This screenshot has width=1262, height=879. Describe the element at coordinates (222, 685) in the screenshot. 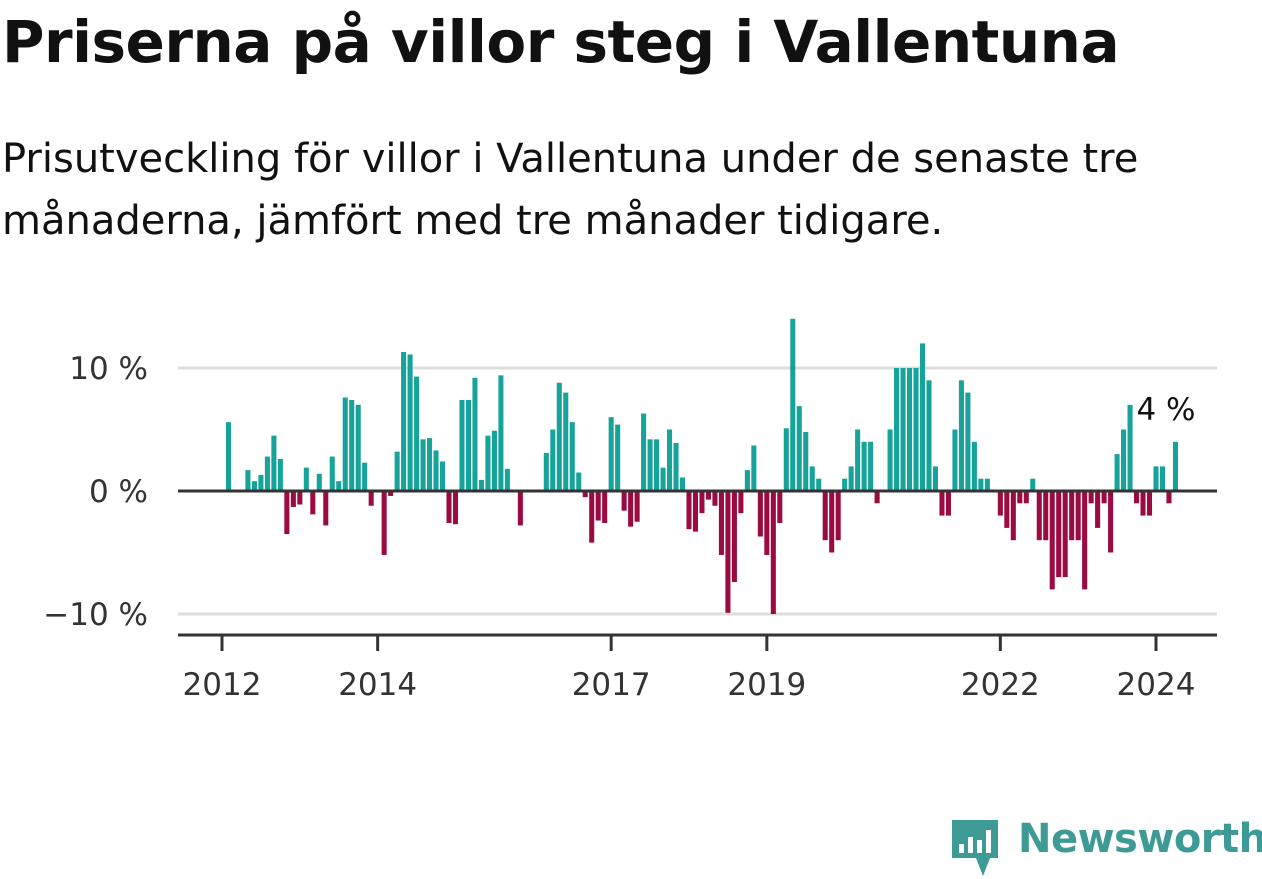

I see `x-tick-label: 2012` at that location.